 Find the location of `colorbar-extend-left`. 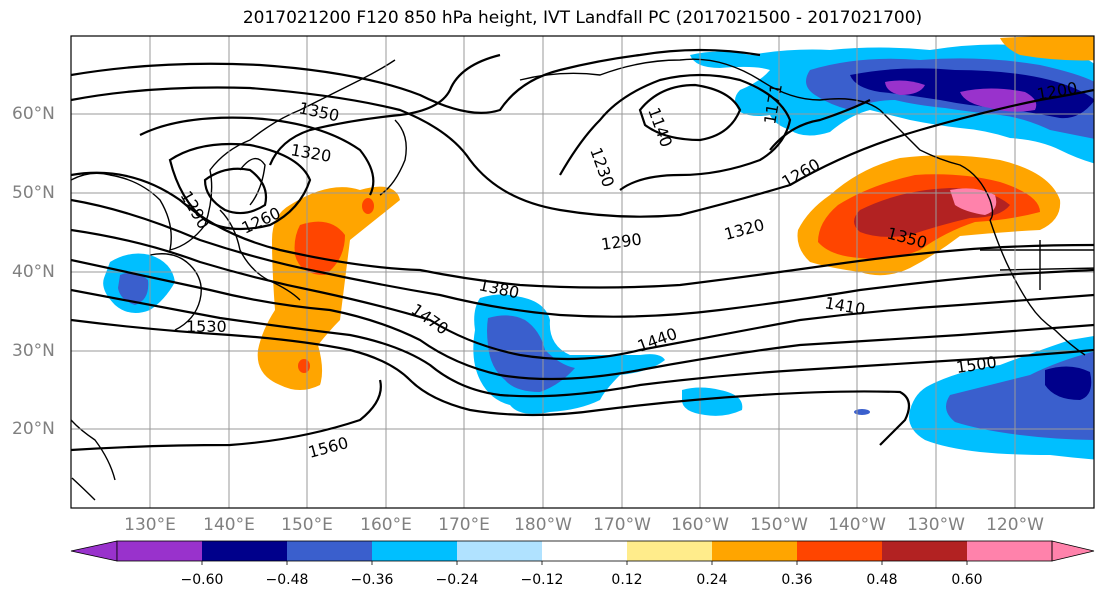

colorbar-extend-left is located at coordinates (94, 551).